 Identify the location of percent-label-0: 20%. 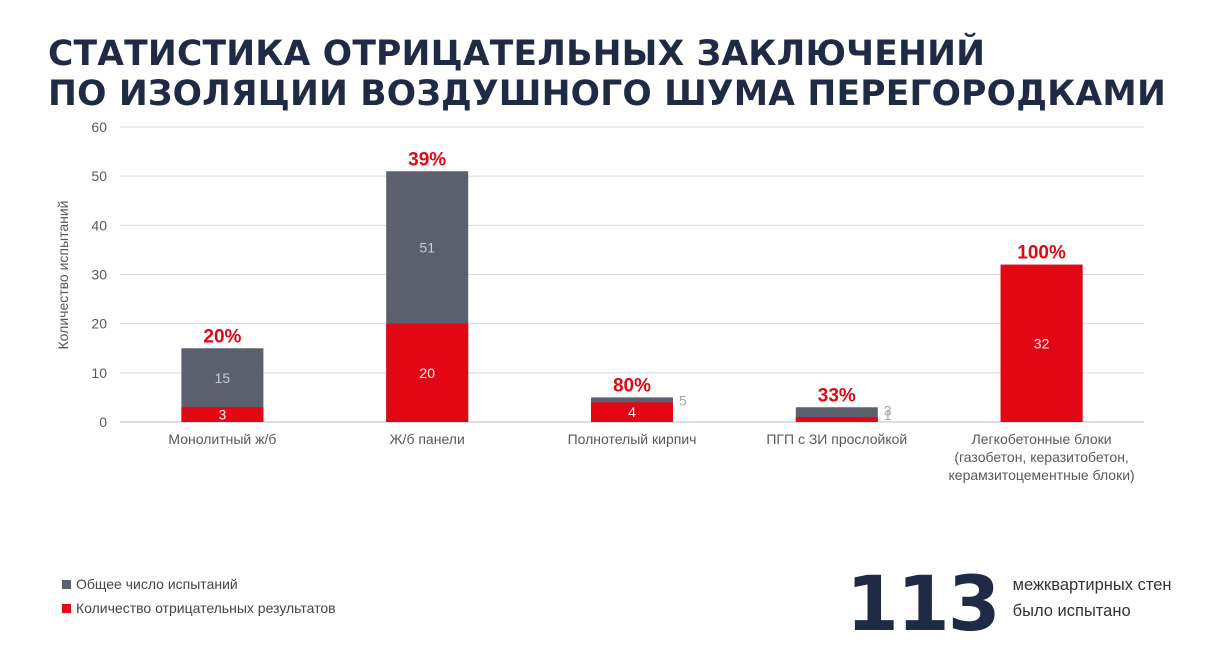
(222, 336).